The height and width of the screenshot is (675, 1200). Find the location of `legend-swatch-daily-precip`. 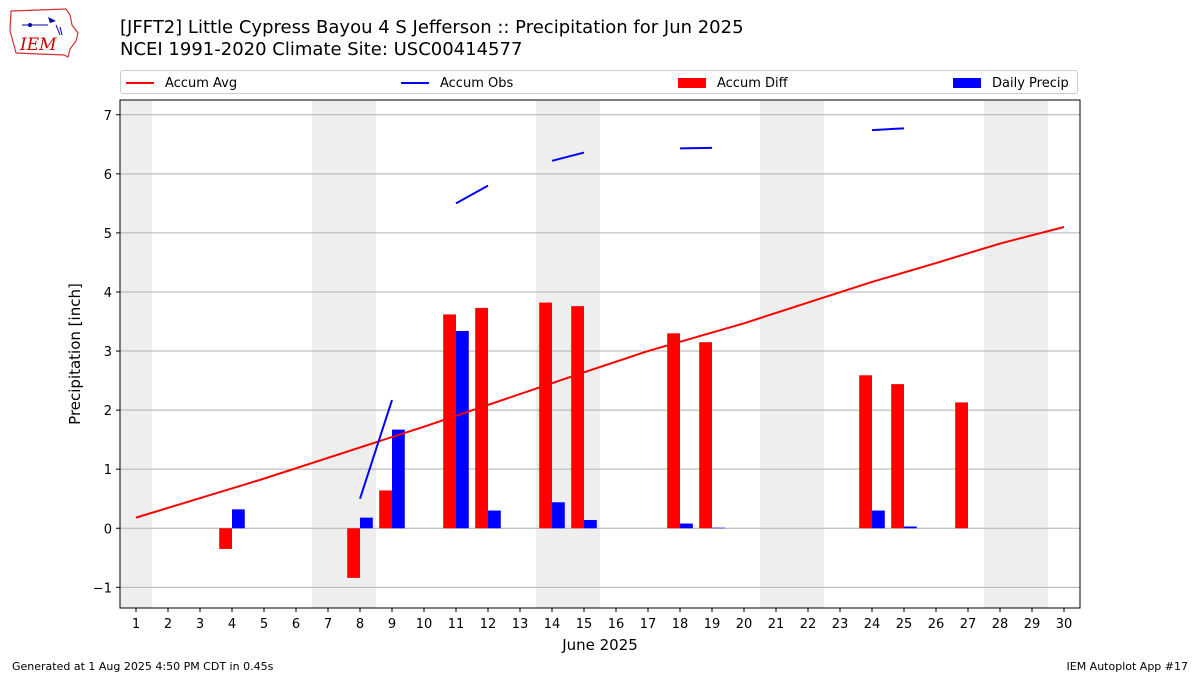

legend-swatch-daily-precip is located at coordinates (967, 83).